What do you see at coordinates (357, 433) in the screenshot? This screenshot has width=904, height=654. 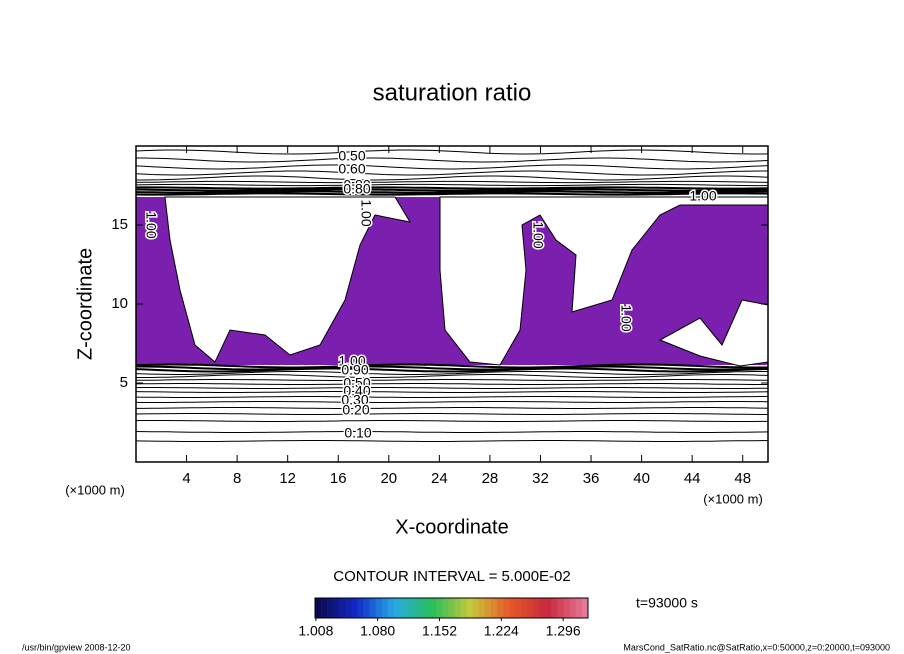 I see `contour-label: 0.10` at bounding box center [357, 433].